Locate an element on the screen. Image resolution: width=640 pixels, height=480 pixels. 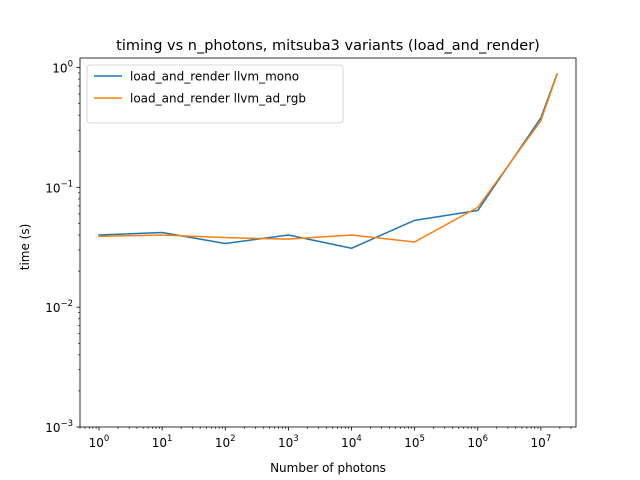
x-tick-label: 10⁰ is located at coordinates (99, 442).